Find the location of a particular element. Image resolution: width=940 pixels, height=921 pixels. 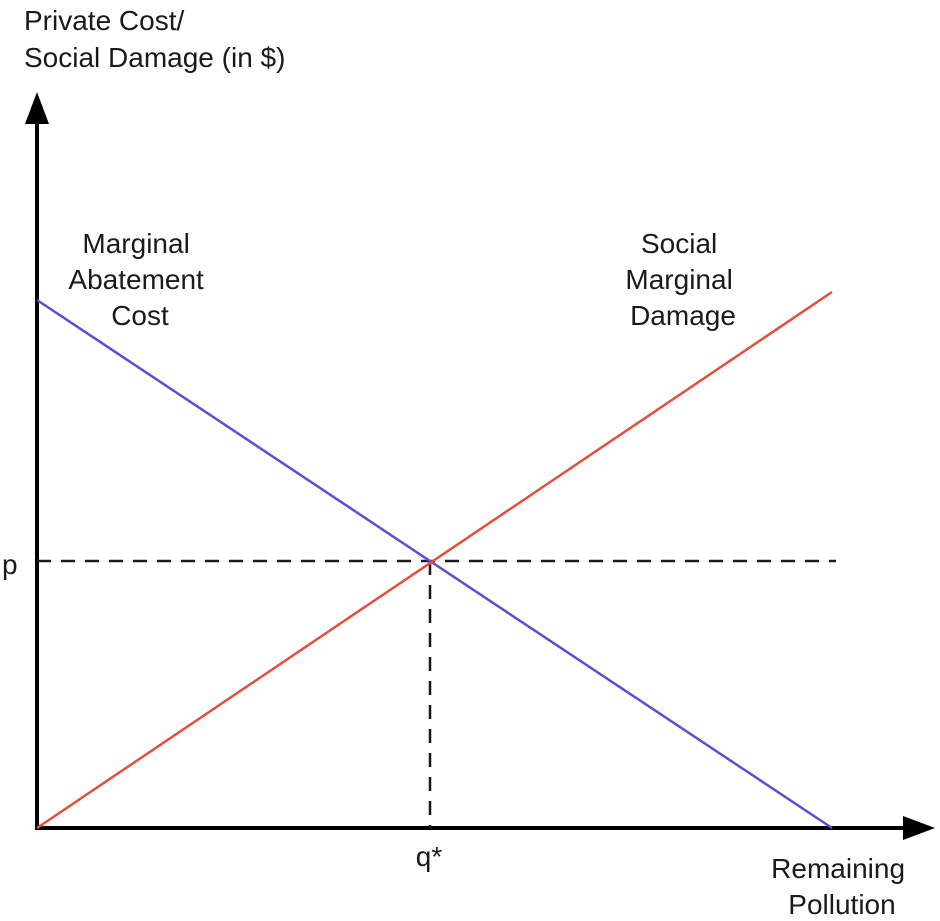

x-axis-label-line-2: Pollution is located at coordinates (841, 904).